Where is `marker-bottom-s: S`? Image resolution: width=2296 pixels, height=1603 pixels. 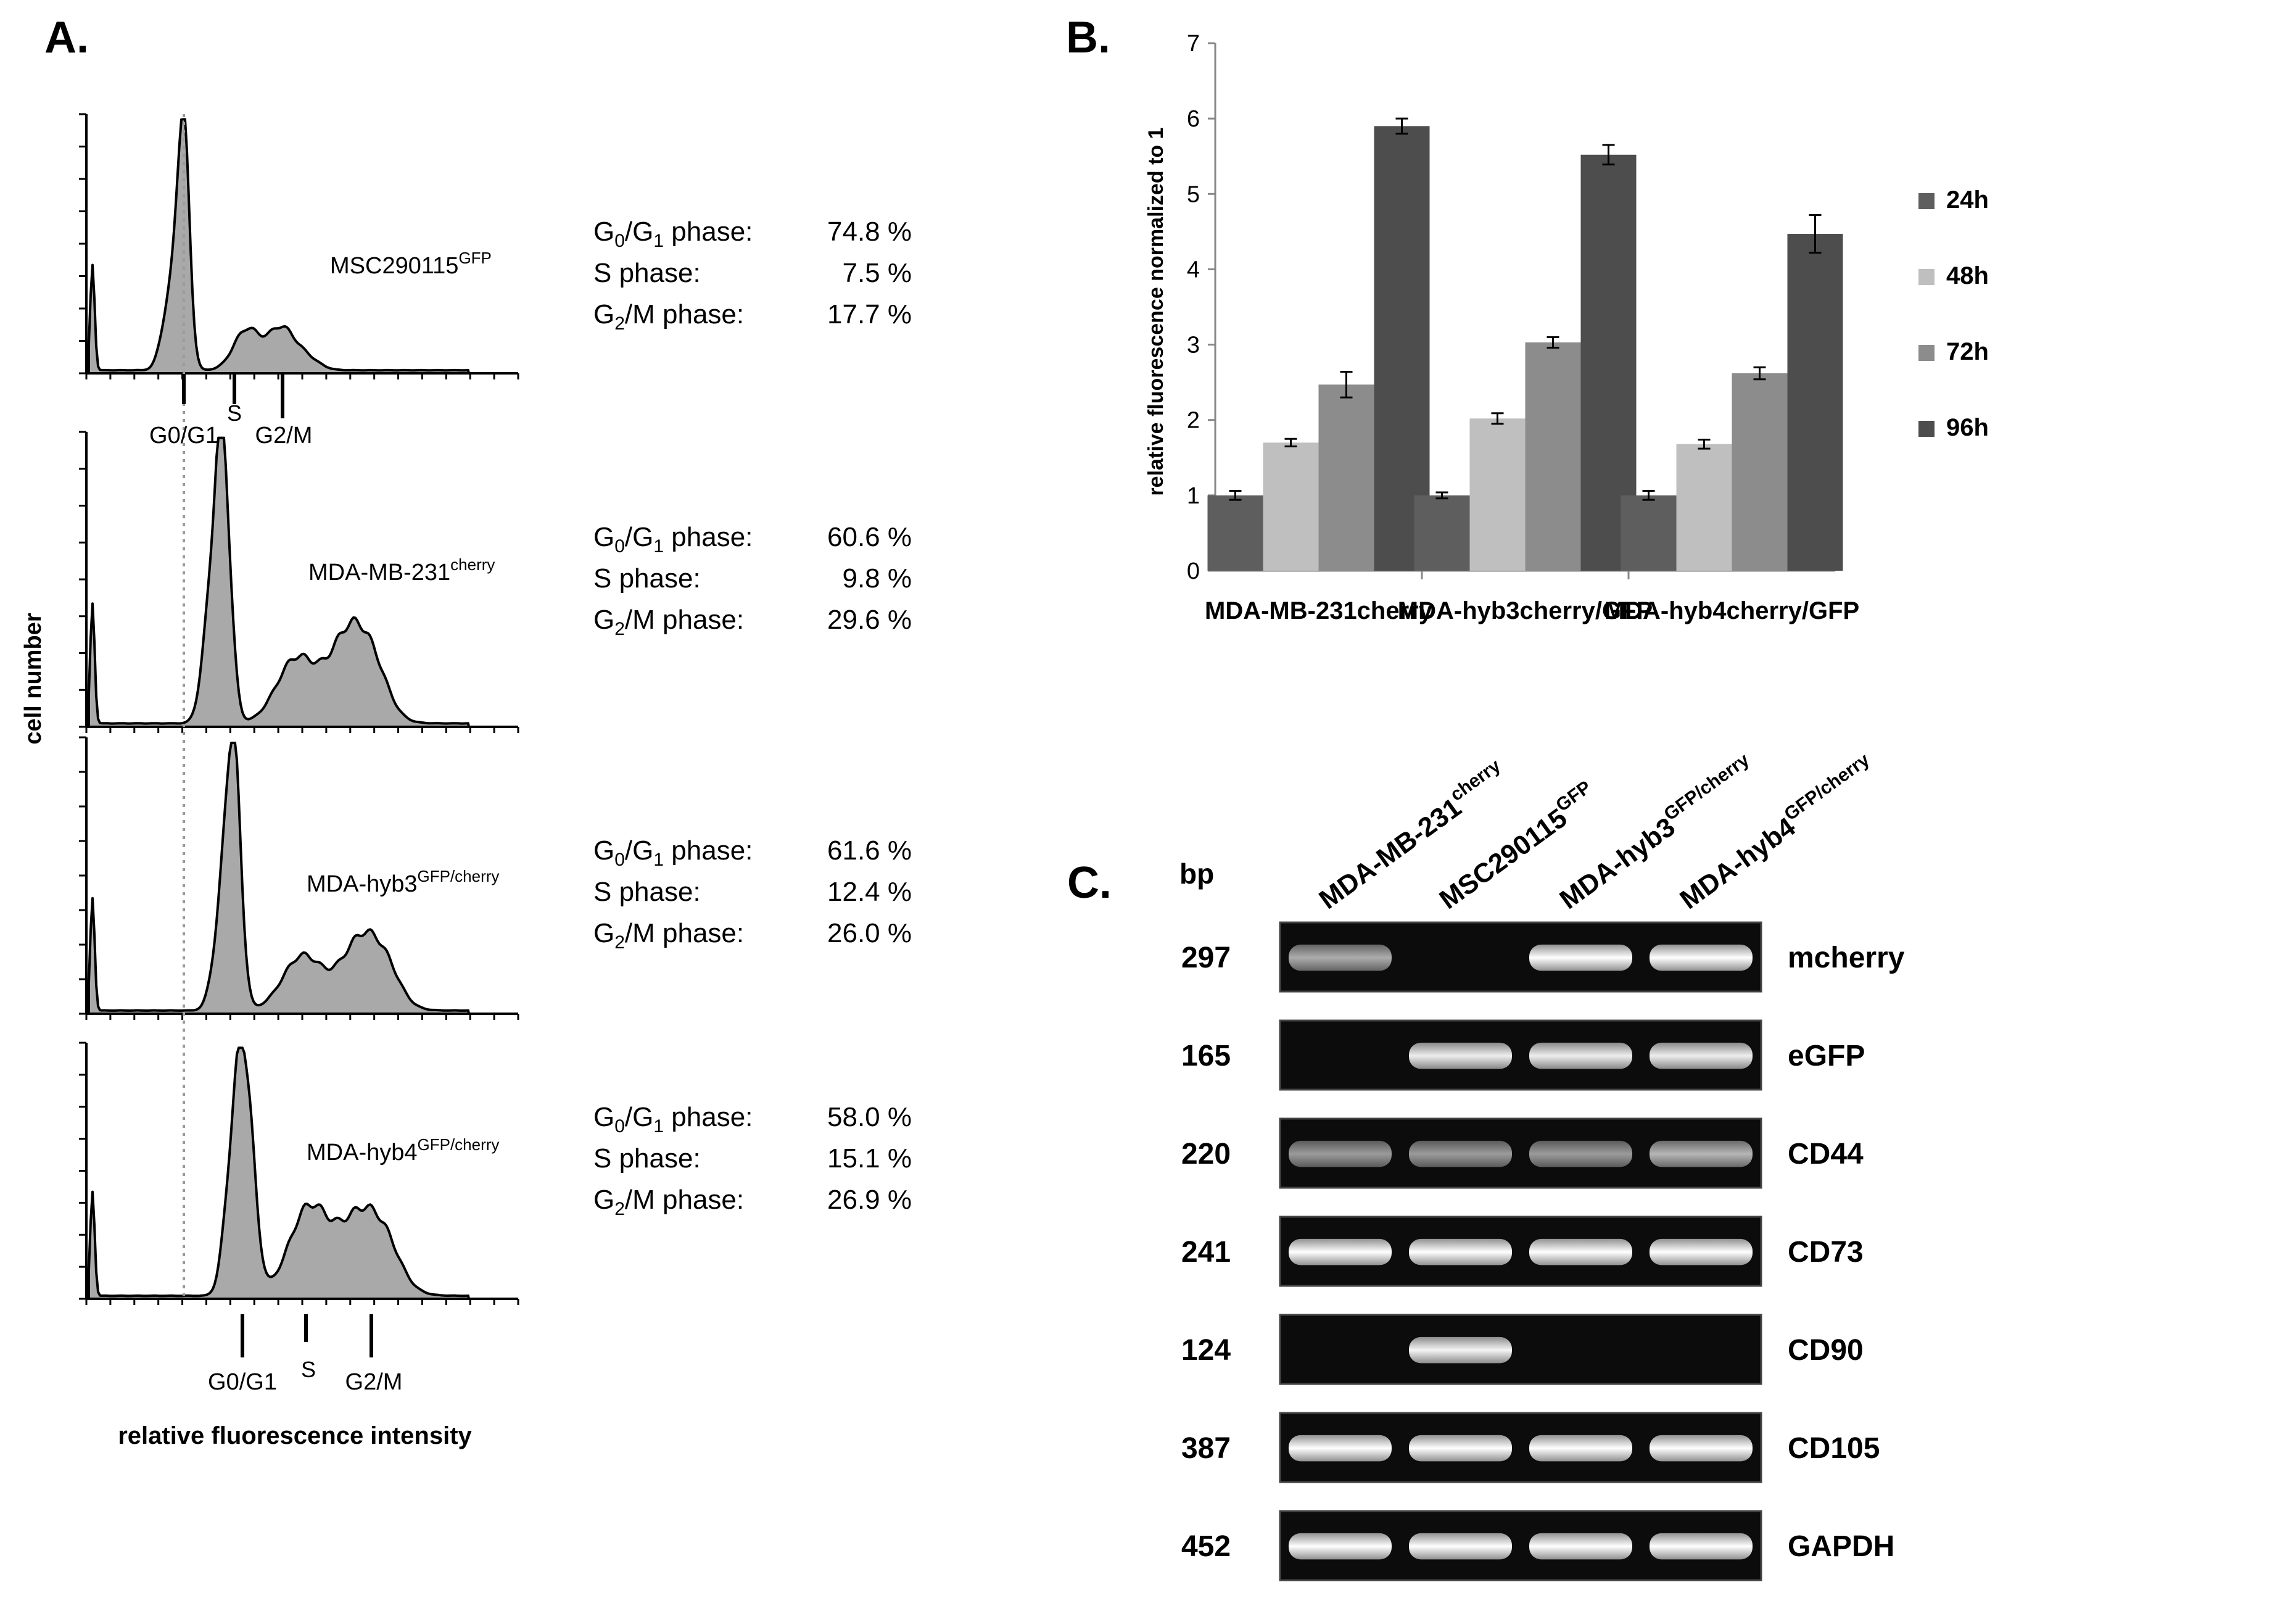 marker-bottom-s: S is located at coordinates (308, 1370).